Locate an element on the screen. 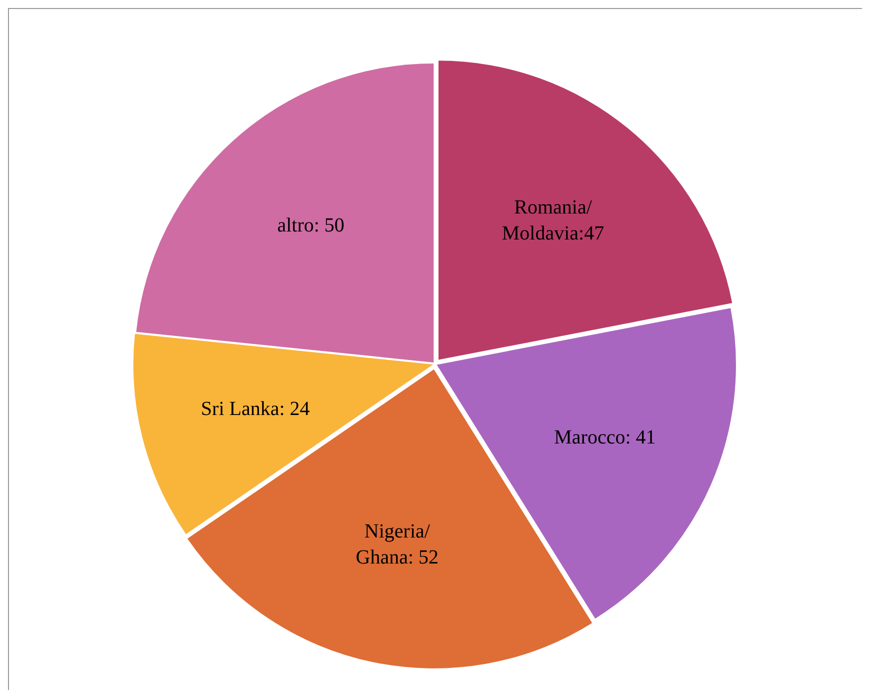 This screenshot has height=698, width=870. slice-label: altro: 50 is located at coordinates (310, 225).